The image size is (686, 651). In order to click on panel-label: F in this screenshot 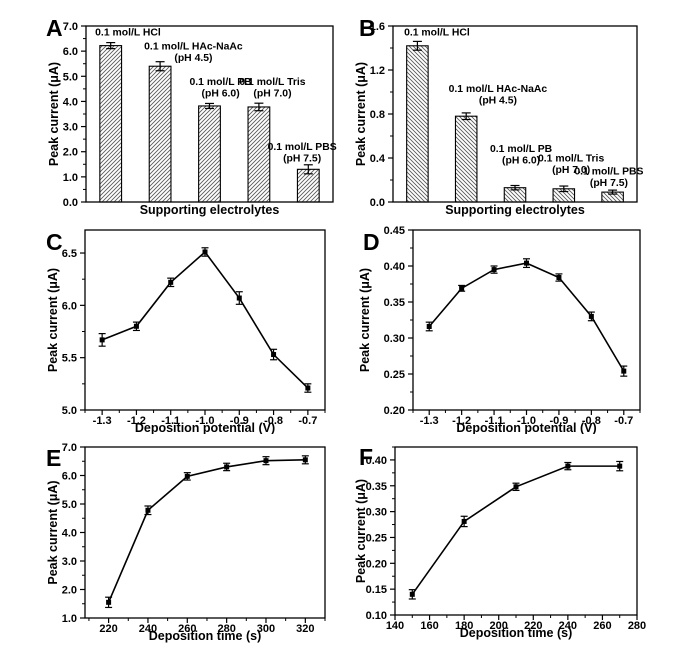, I will do `click(366, 457)`.